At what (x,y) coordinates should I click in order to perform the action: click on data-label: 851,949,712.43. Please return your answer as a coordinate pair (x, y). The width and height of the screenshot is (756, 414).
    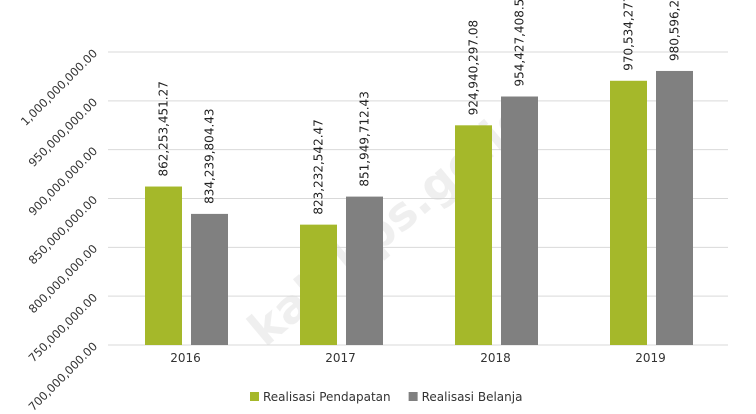
    Looking at the image, I should click on (365, 138).